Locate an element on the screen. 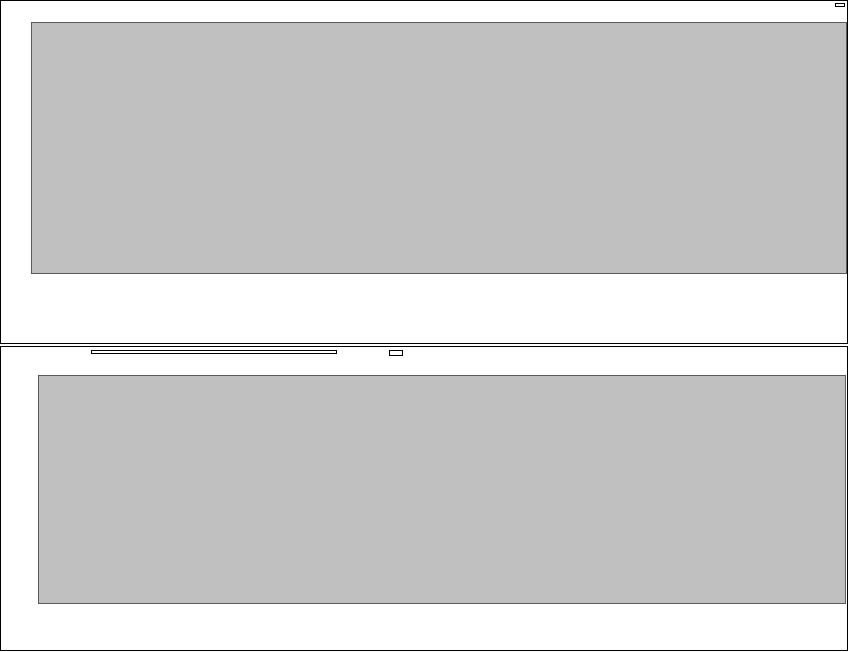  volume-chart-title is located at coordinates (214, 352).